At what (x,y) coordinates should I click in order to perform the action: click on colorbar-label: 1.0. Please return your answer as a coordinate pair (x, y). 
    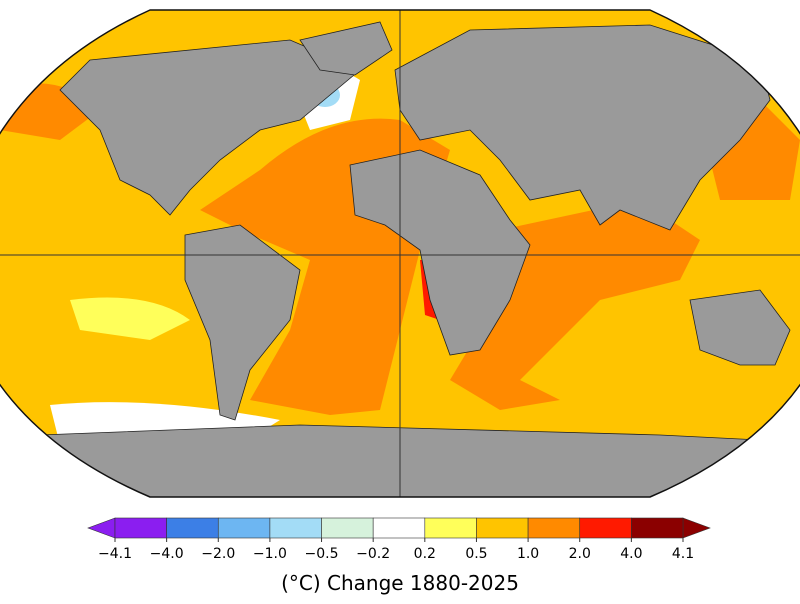
    Looking at the image, I should click on (528, 554).